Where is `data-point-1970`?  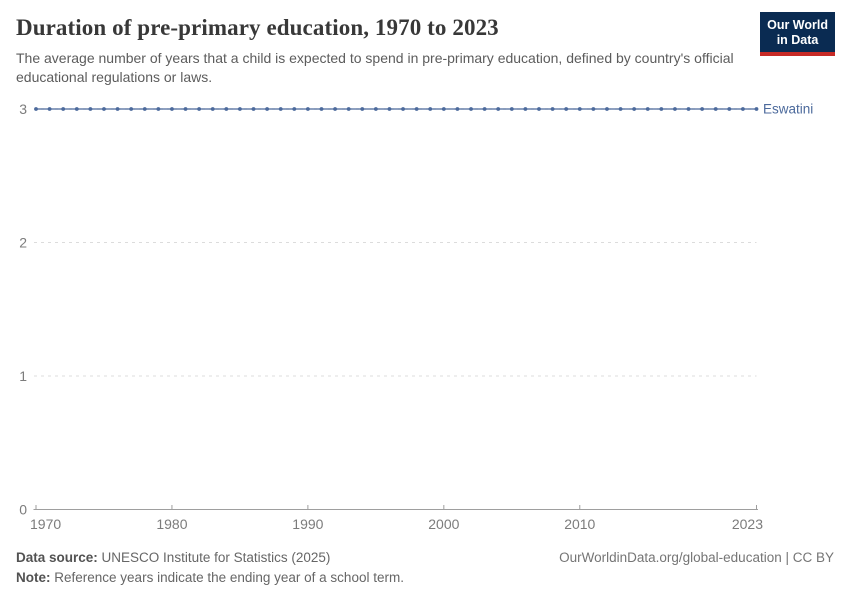 data-point-1970 is located at coordinates (36, 109).